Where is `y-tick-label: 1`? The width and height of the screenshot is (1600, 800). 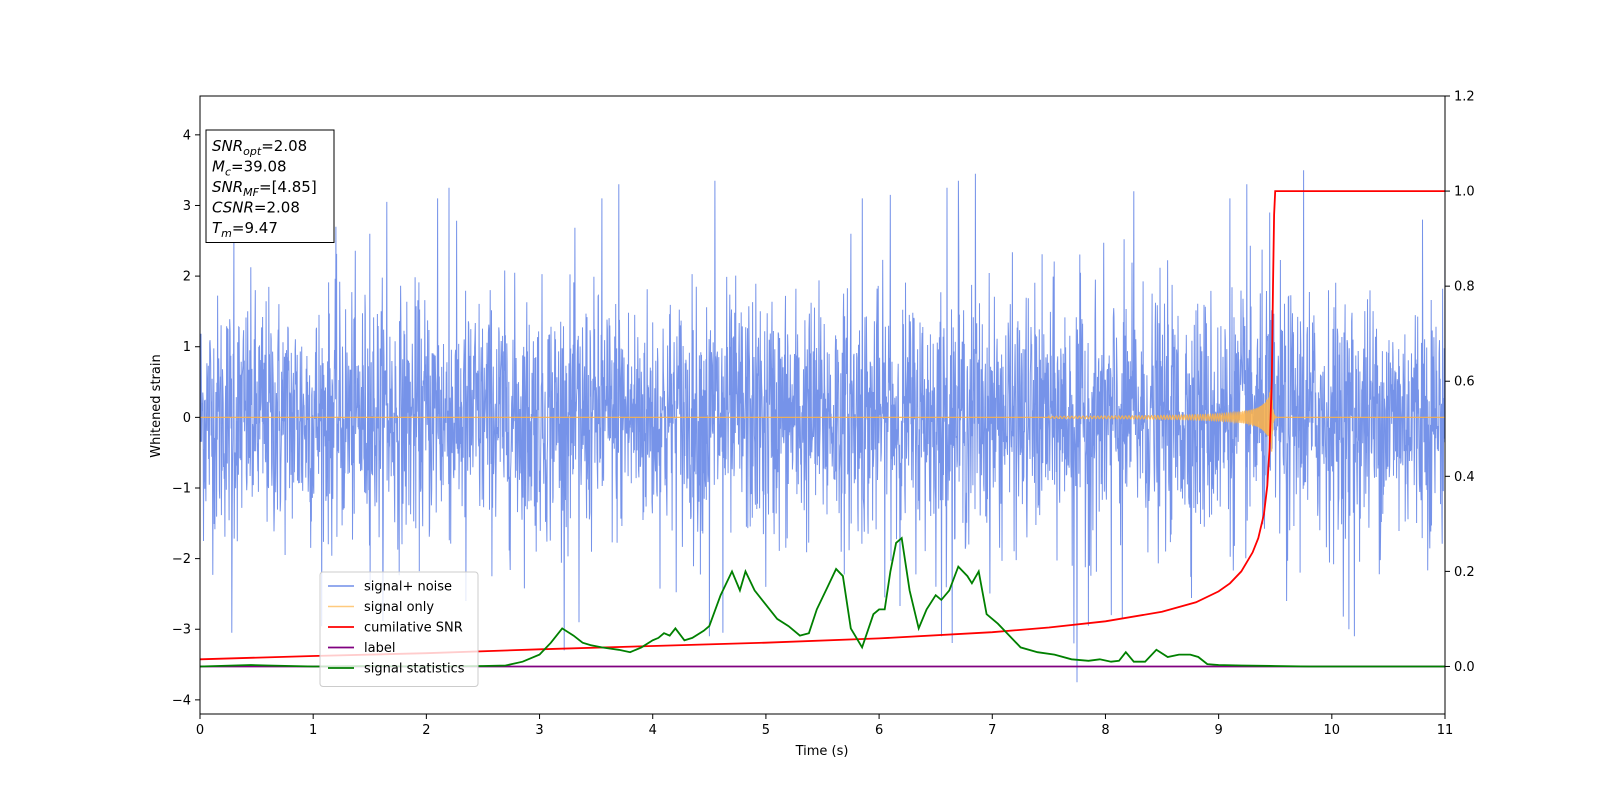
y-tick-label: 1 is located at coordinates (187, 347).